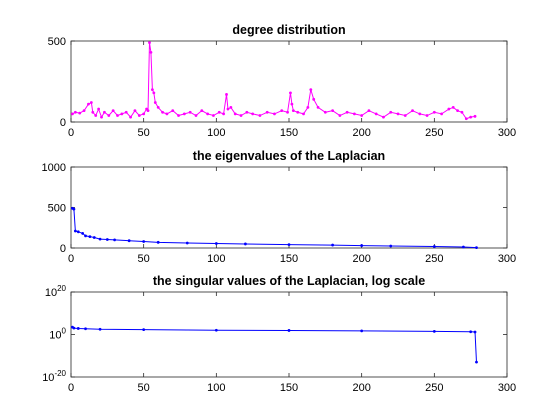  I want to click on chart-title: the eigenvalues of the Laplacian, so click(289, 156).